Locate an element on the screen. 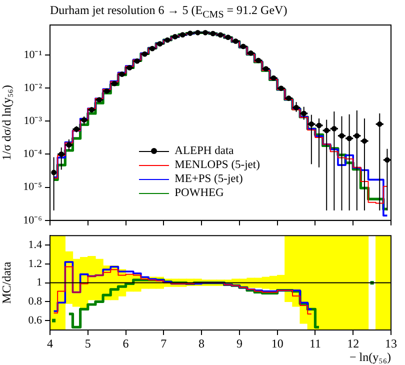 The image size is (405, 365). y-tick-label: 10⁻¹ is located at coordinates (33, 54).